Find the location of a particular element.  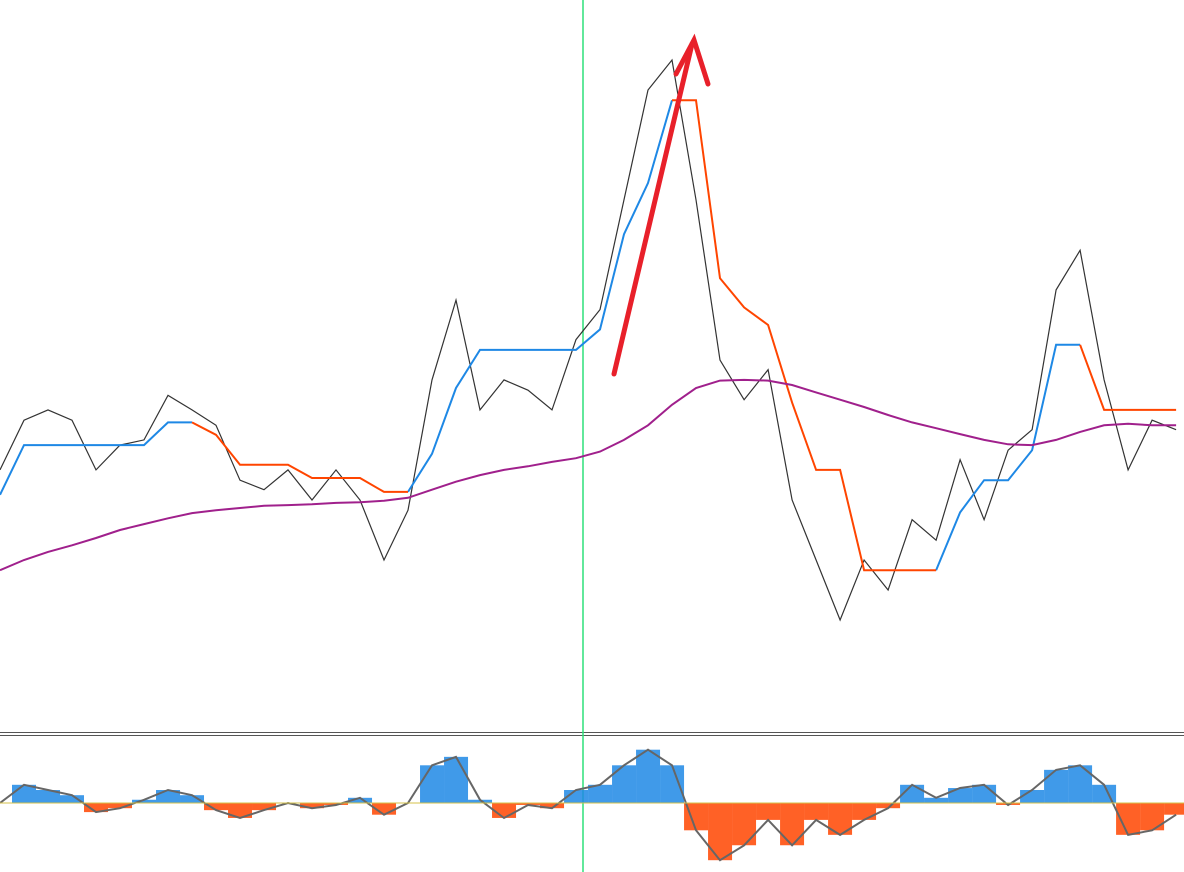

arrow-head is located at coordinates (692, 60).